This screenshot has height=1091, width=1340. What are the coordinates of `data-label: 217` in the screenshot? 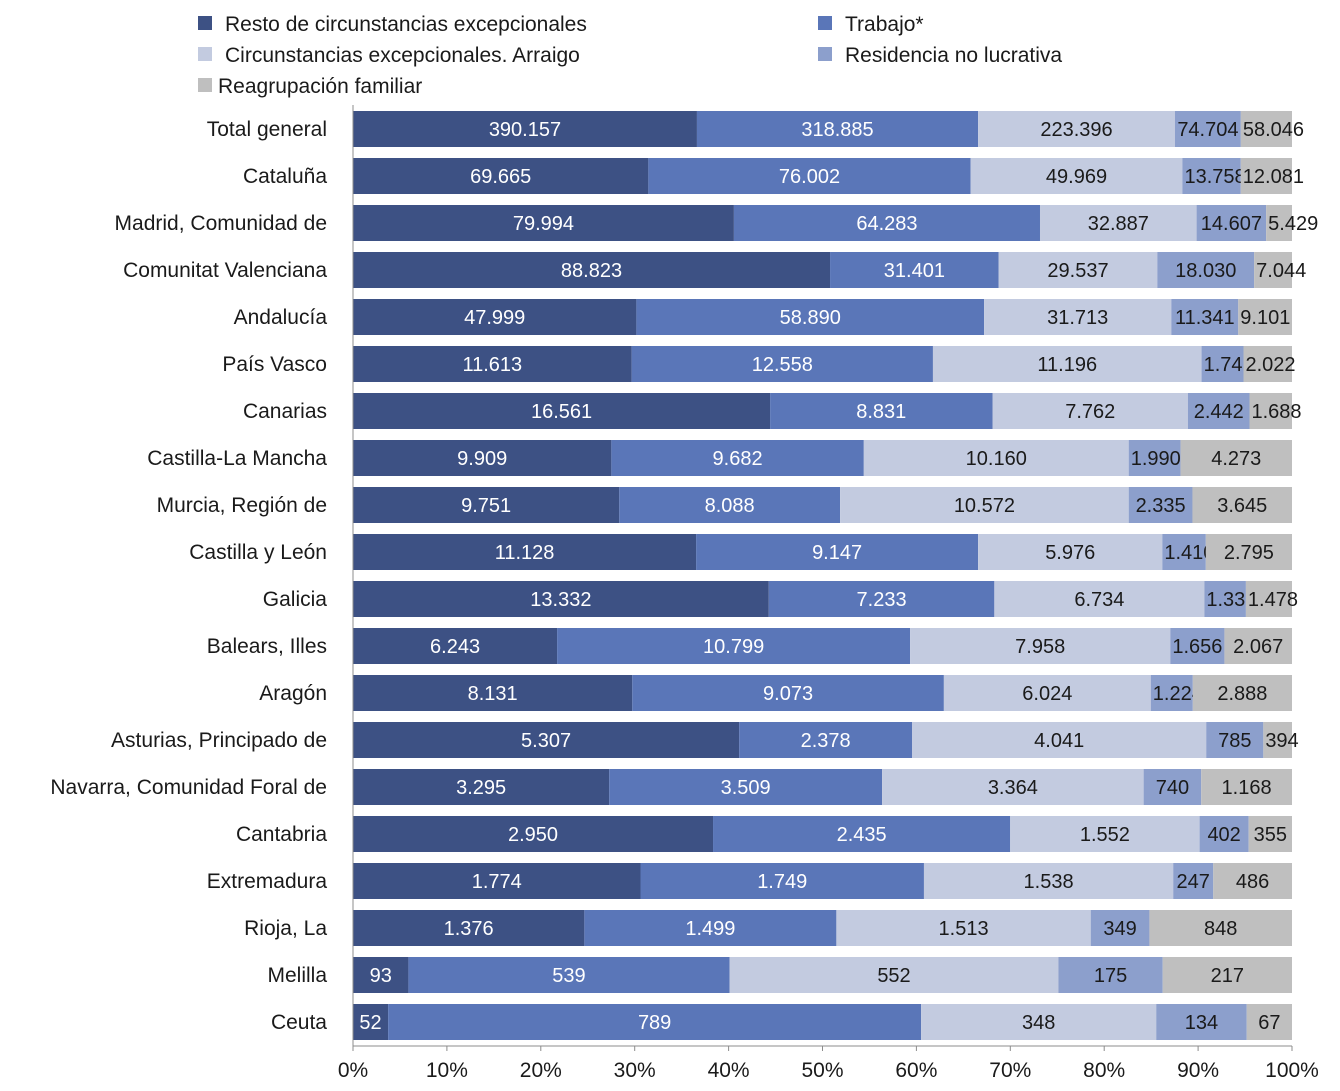 It's located at (1227, 976).